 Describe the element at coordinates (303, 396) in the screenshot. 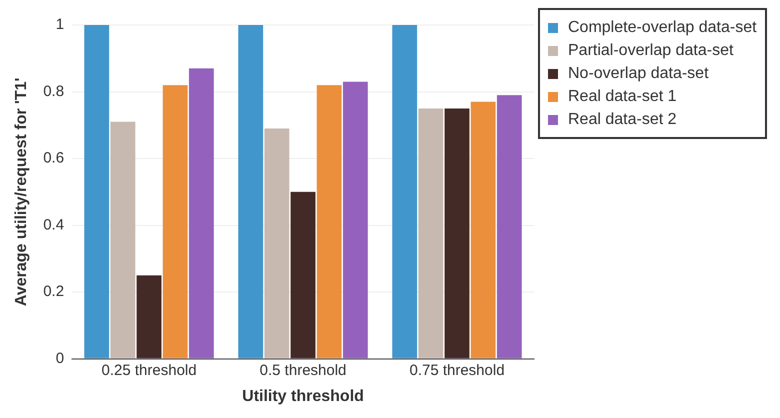

I see `x-axis-title: Utility threshold` at that location.